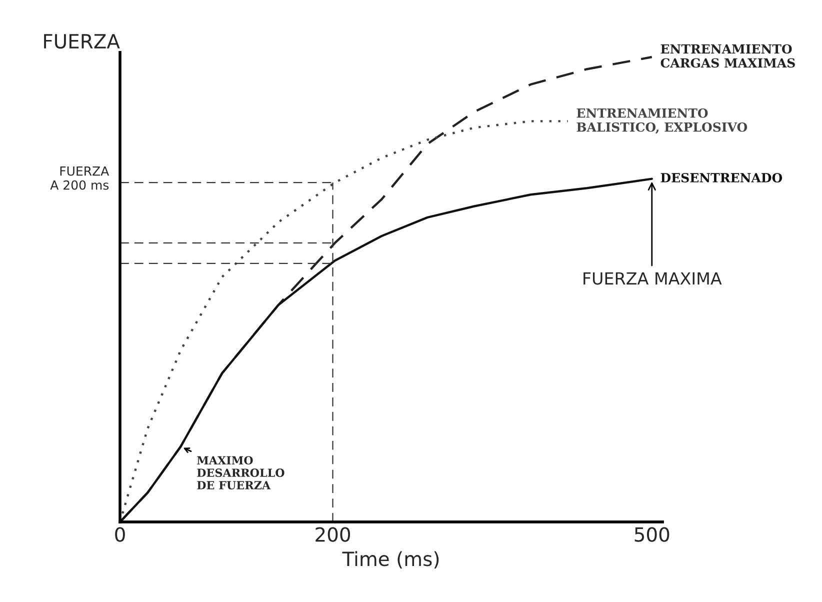  What do you see at coordinates (120, 534) in the screenshot?
I see `x-tick-label: 0` at bounding box center [120, 534].